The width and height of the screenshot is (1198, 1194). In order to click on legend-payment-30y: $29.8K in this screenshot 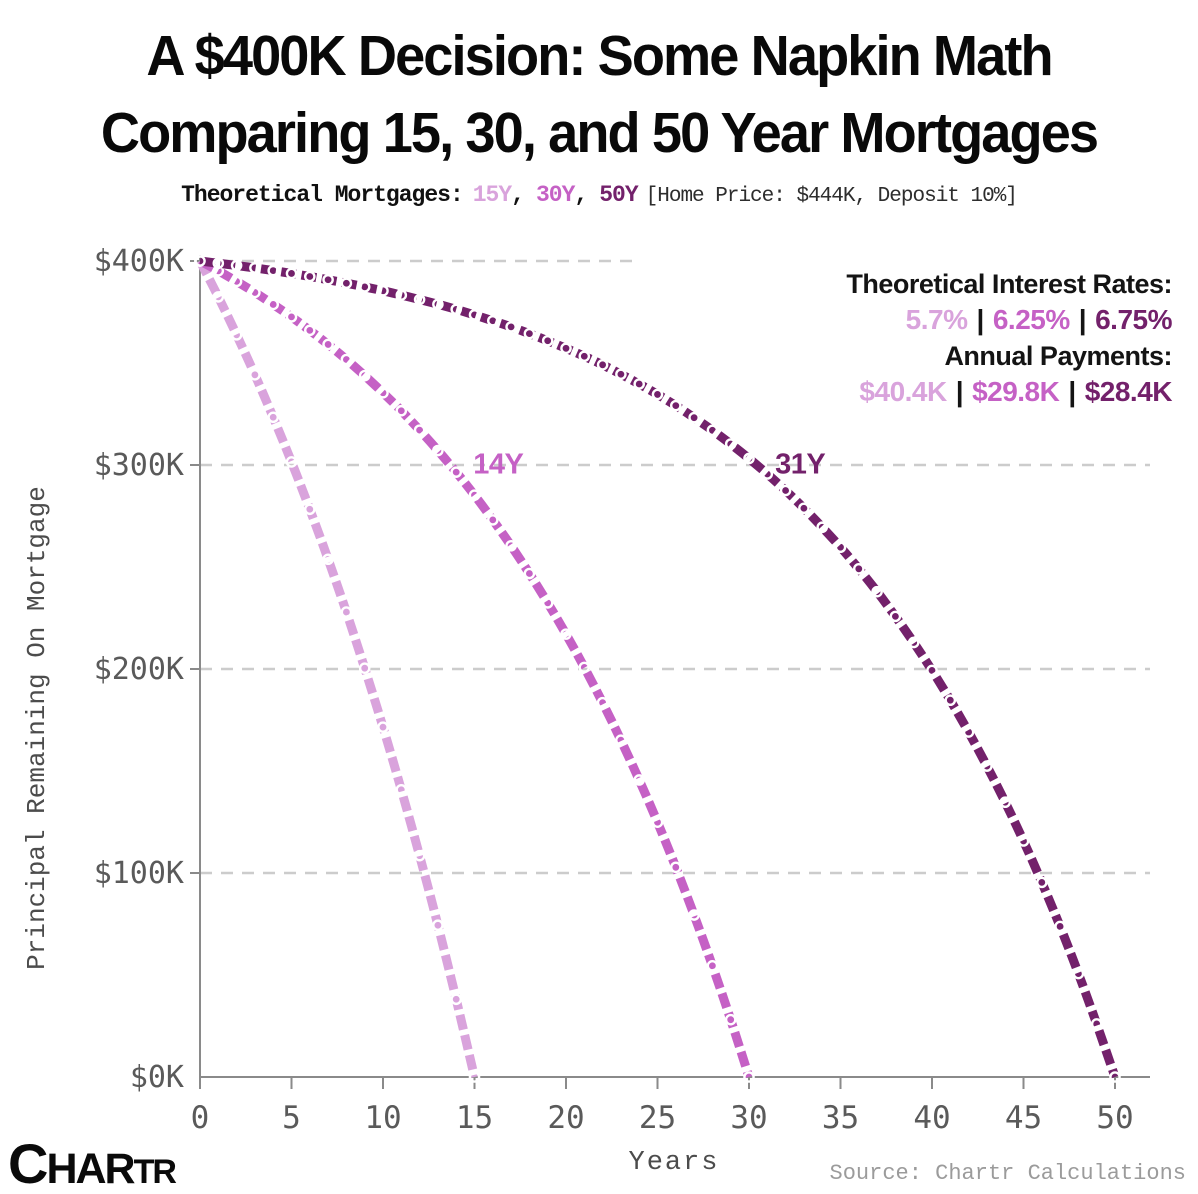, I will do `click(1016, 391)`.